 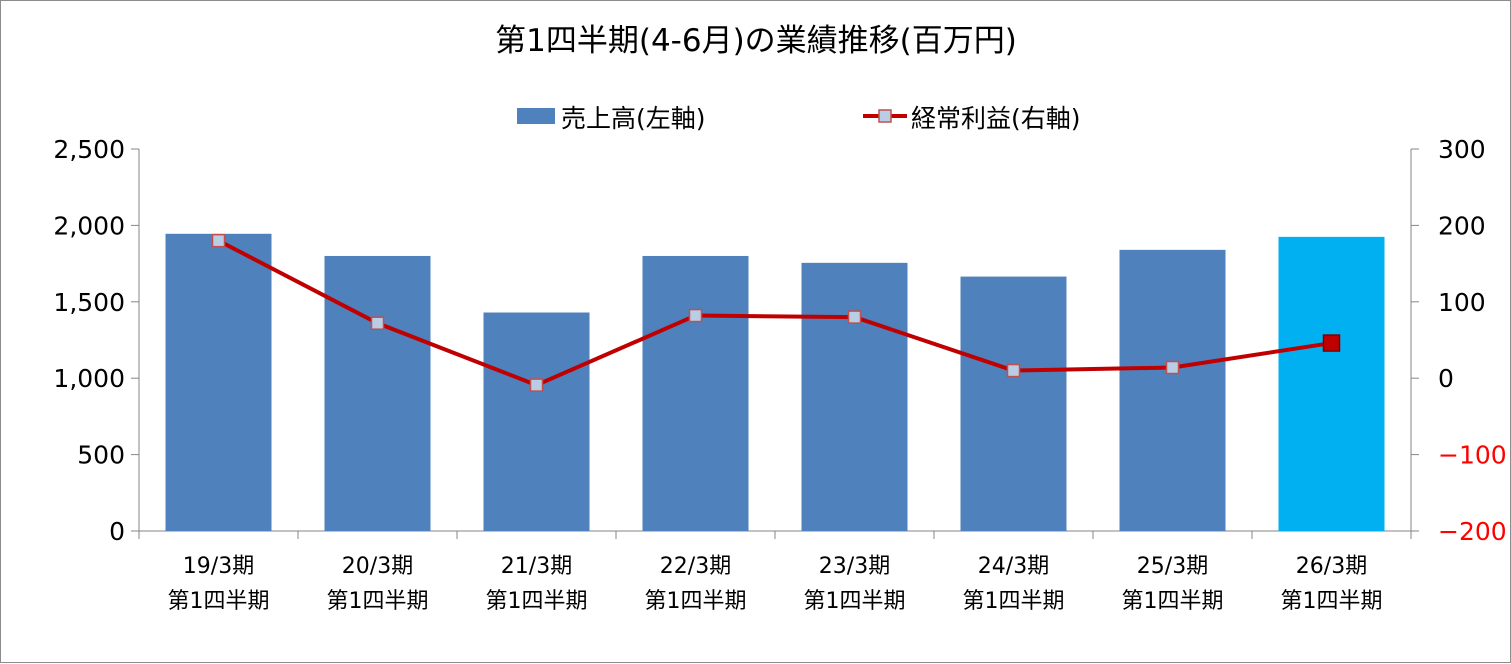 I want to click on right-axis-tick-label: −100, so click(x=1472, y=455).